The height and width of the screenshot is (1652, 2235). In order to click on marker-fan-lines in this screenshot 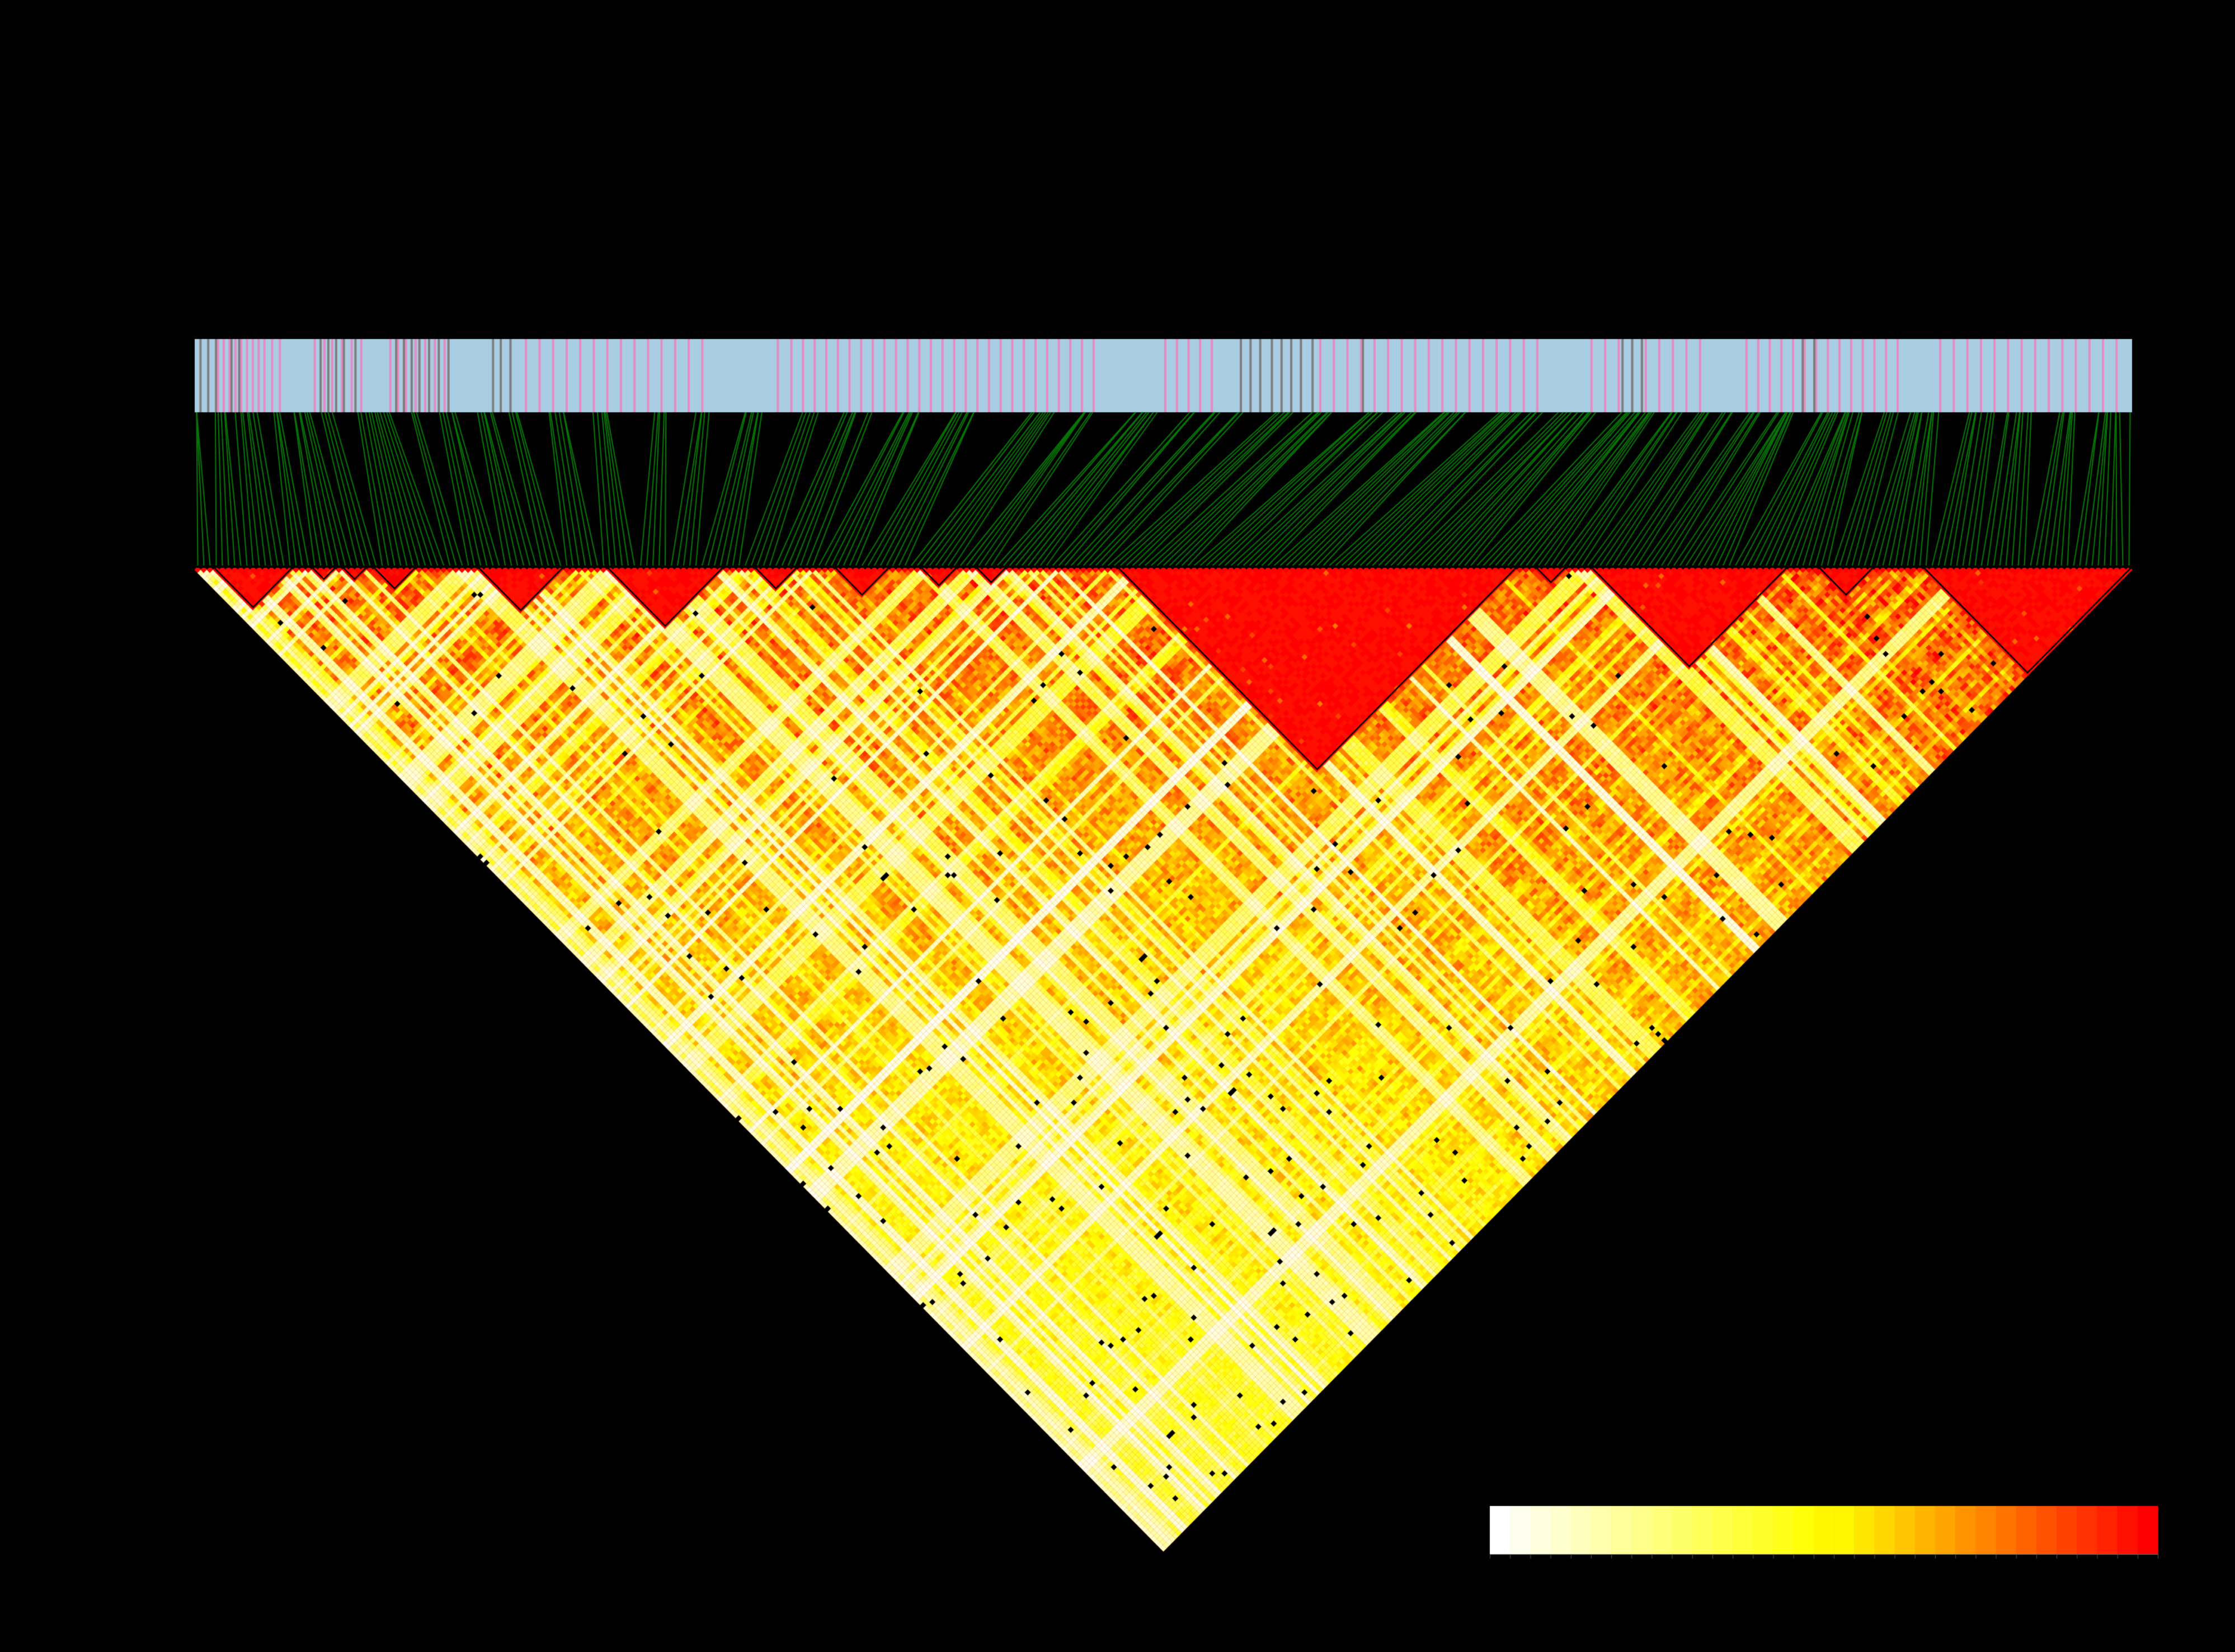, I will do `click(1163, 490)`.